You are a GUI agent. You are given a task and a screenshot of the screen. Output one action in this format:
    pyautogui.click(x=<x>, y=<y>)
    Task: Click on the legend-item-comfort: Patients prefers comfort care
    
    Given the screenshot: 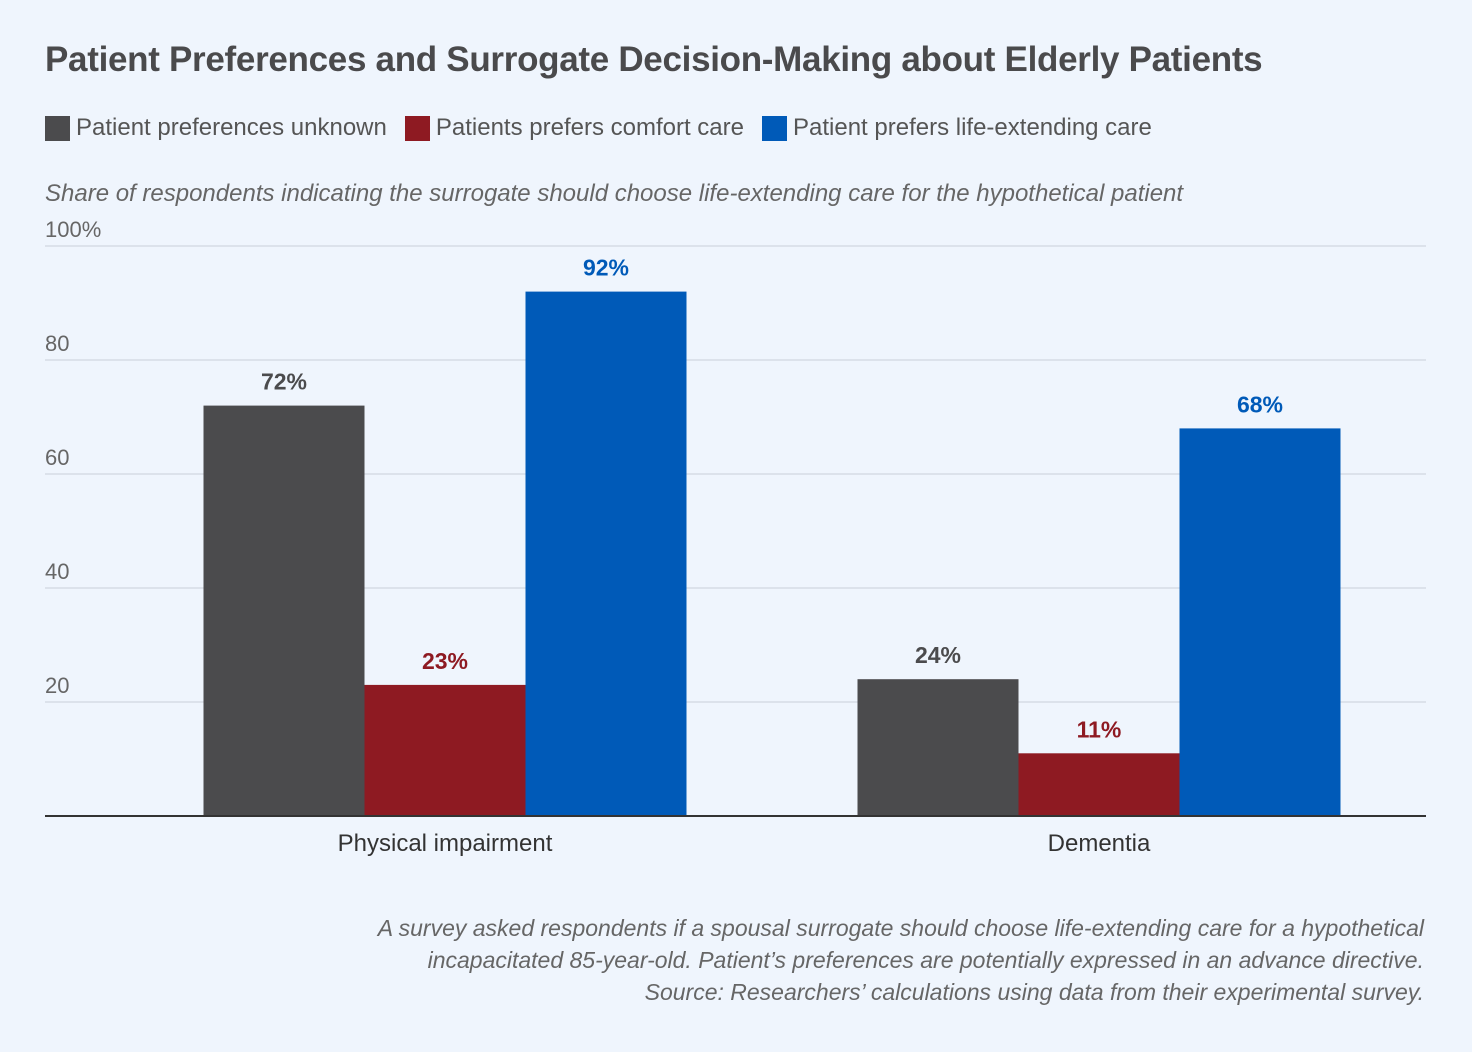 What is the action you would take?
    pyautogui.click(x=574, y=128)
    